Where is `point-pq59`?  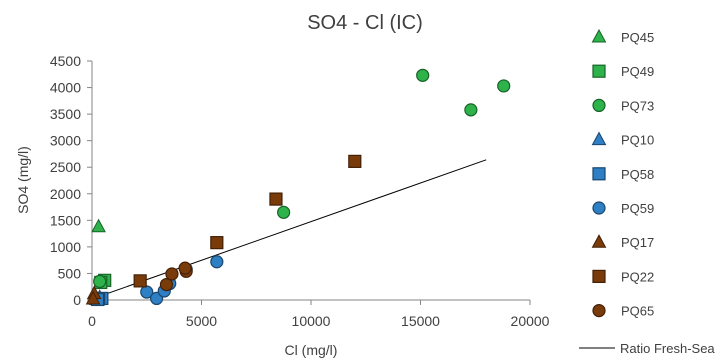 point-pq59 is located at coordinates (217, 262).